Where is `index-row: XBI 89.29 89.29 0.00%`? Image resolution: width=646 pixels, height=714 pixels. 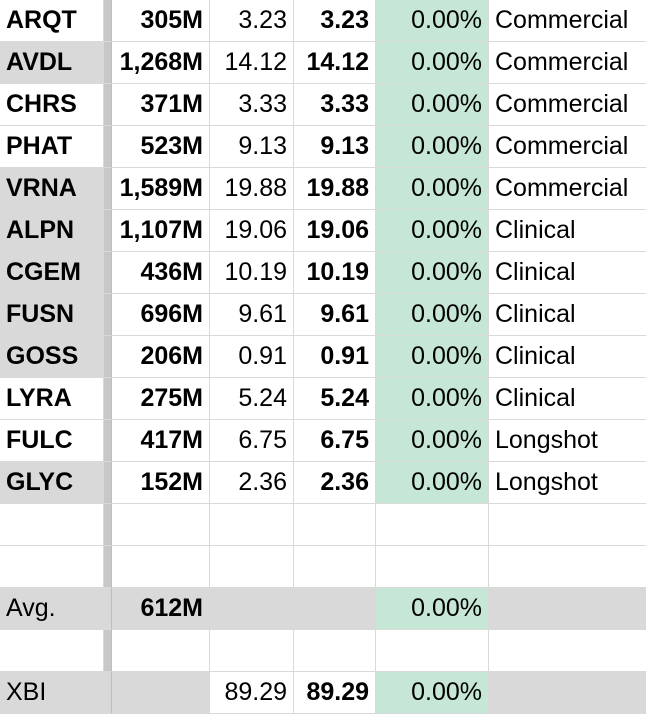 index-row: XBI 89.29 89.29 0.00% is located at coordinates (323, 693).